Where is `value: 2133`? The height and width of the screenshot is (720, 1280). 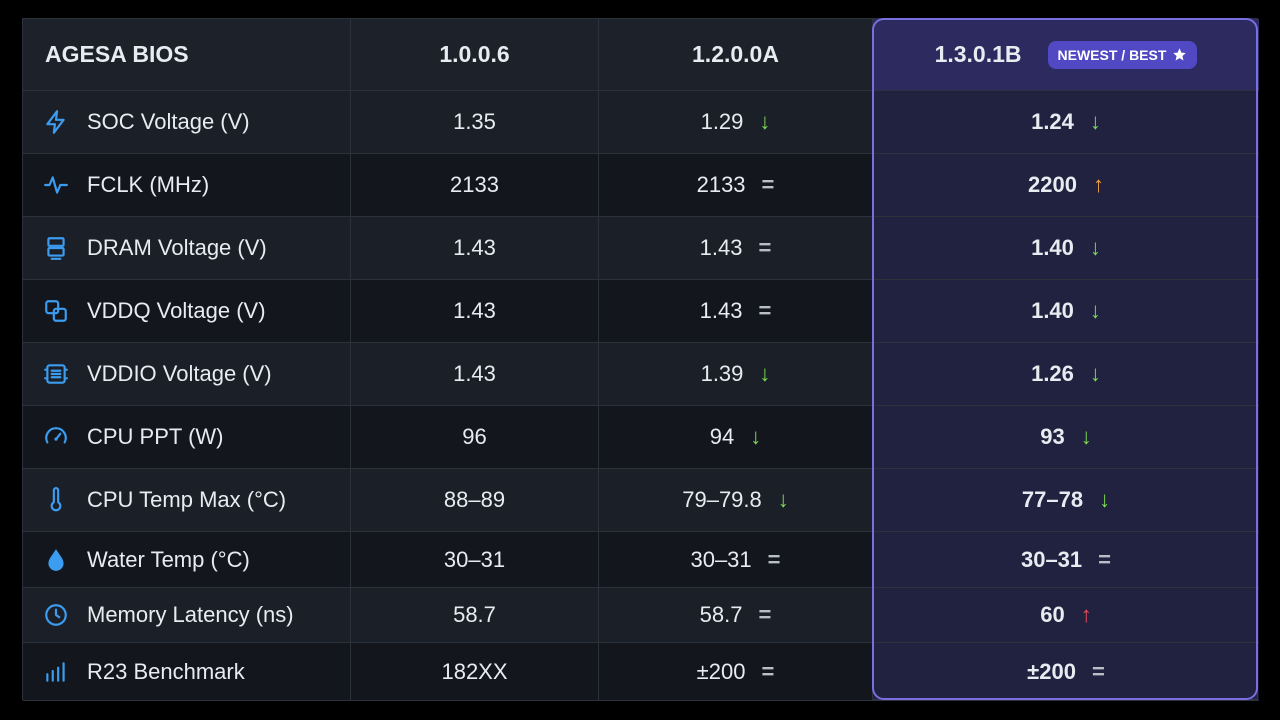 value: 2133 is located at coordinates (721, 184).